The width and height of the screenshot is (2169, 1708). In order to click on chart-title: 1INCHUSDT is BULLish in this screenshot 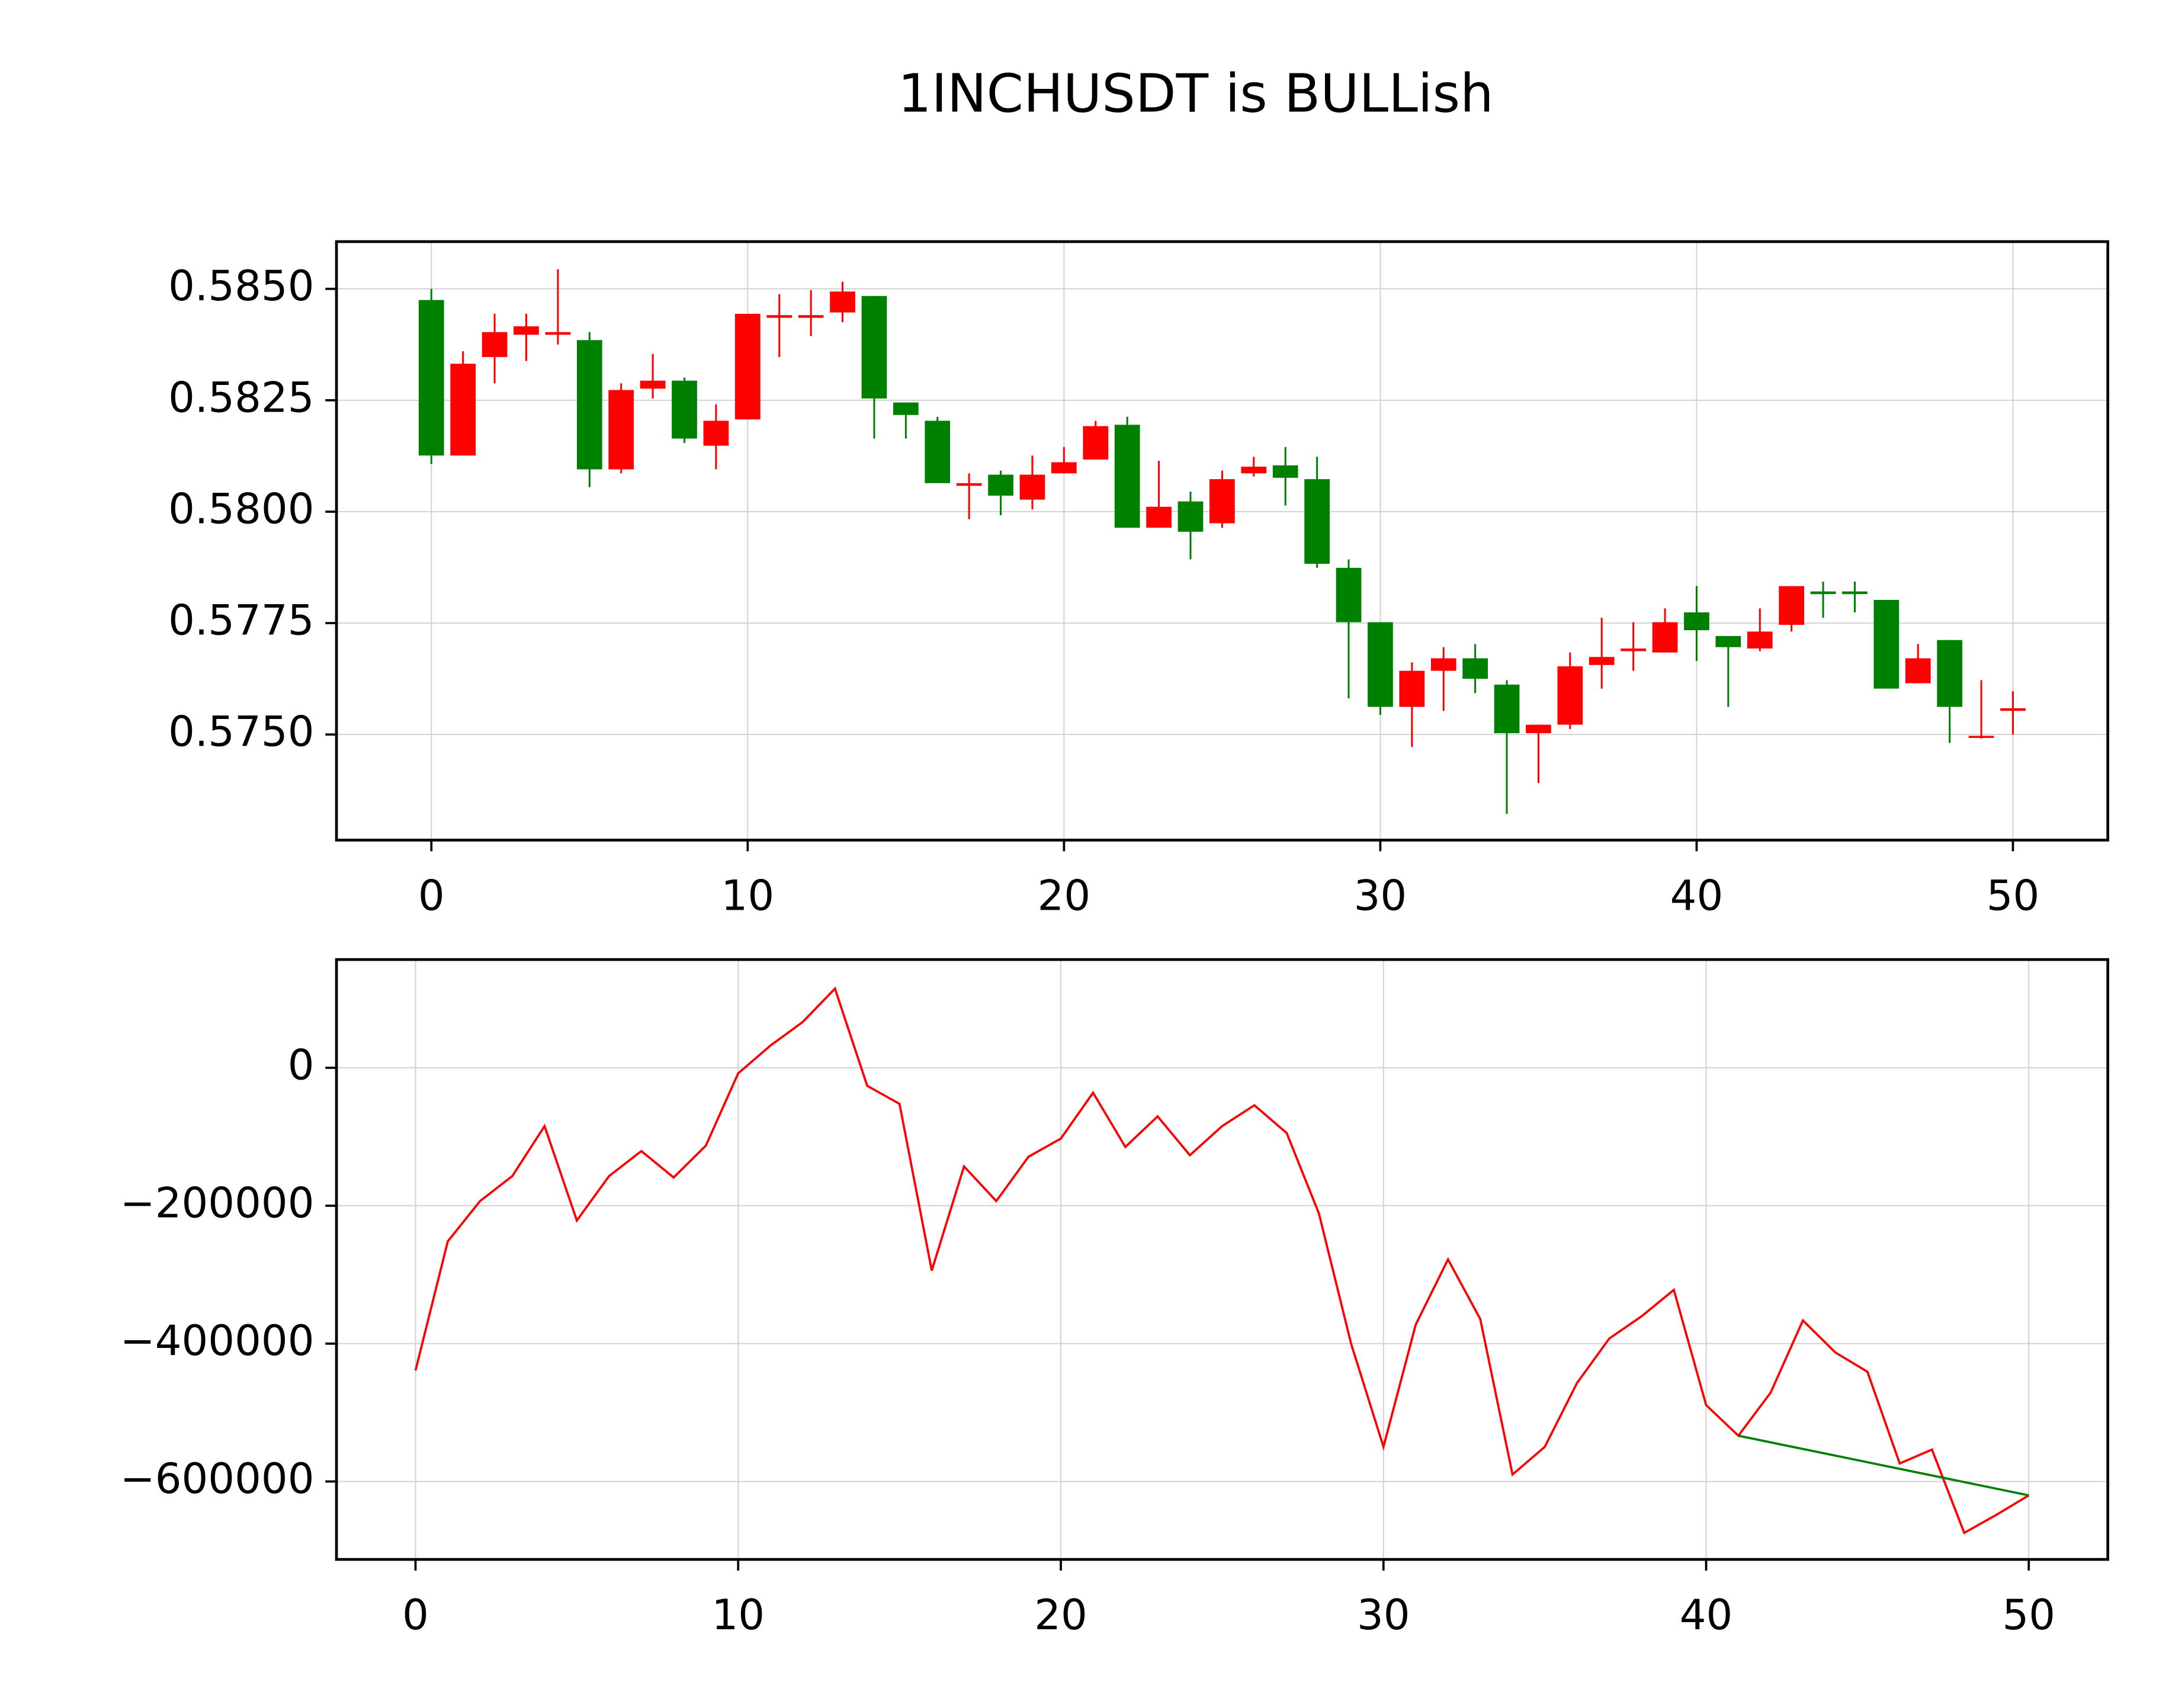, I will do `click(1196, 94)`.